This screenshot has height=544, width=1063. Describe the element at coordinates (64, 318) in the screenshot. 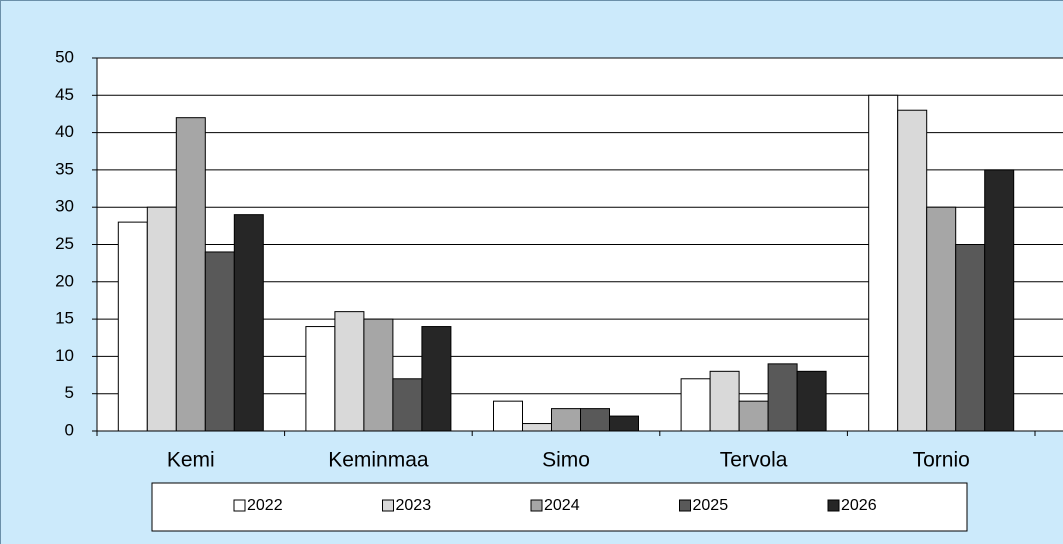

I see `y-tick-label: 15` at that location.